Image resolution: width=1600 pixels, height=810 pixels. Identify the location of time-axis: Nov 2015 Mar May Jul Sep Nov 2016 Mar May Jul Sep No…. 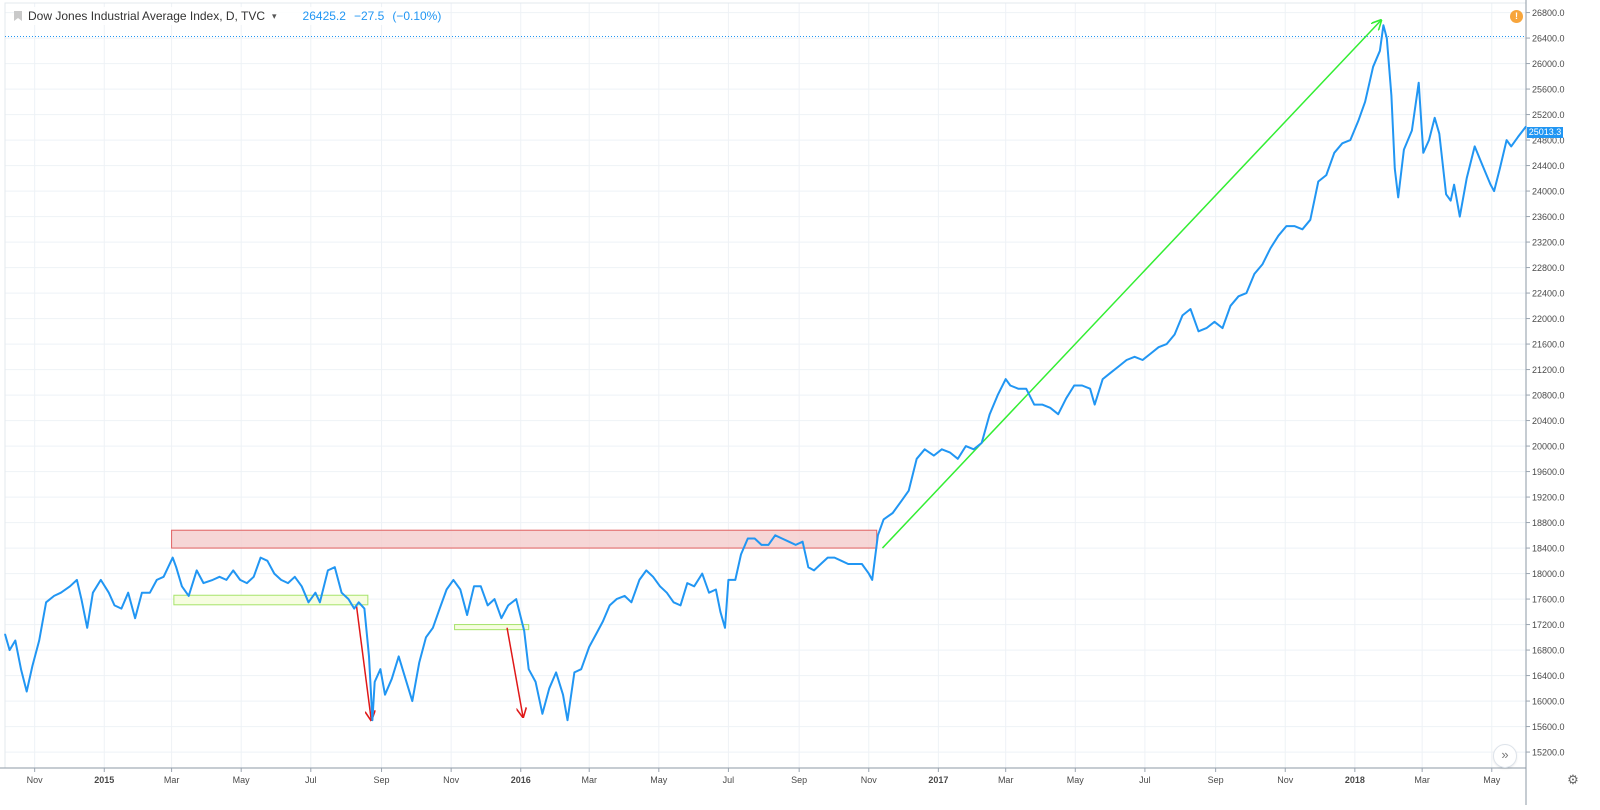
(764, 776).